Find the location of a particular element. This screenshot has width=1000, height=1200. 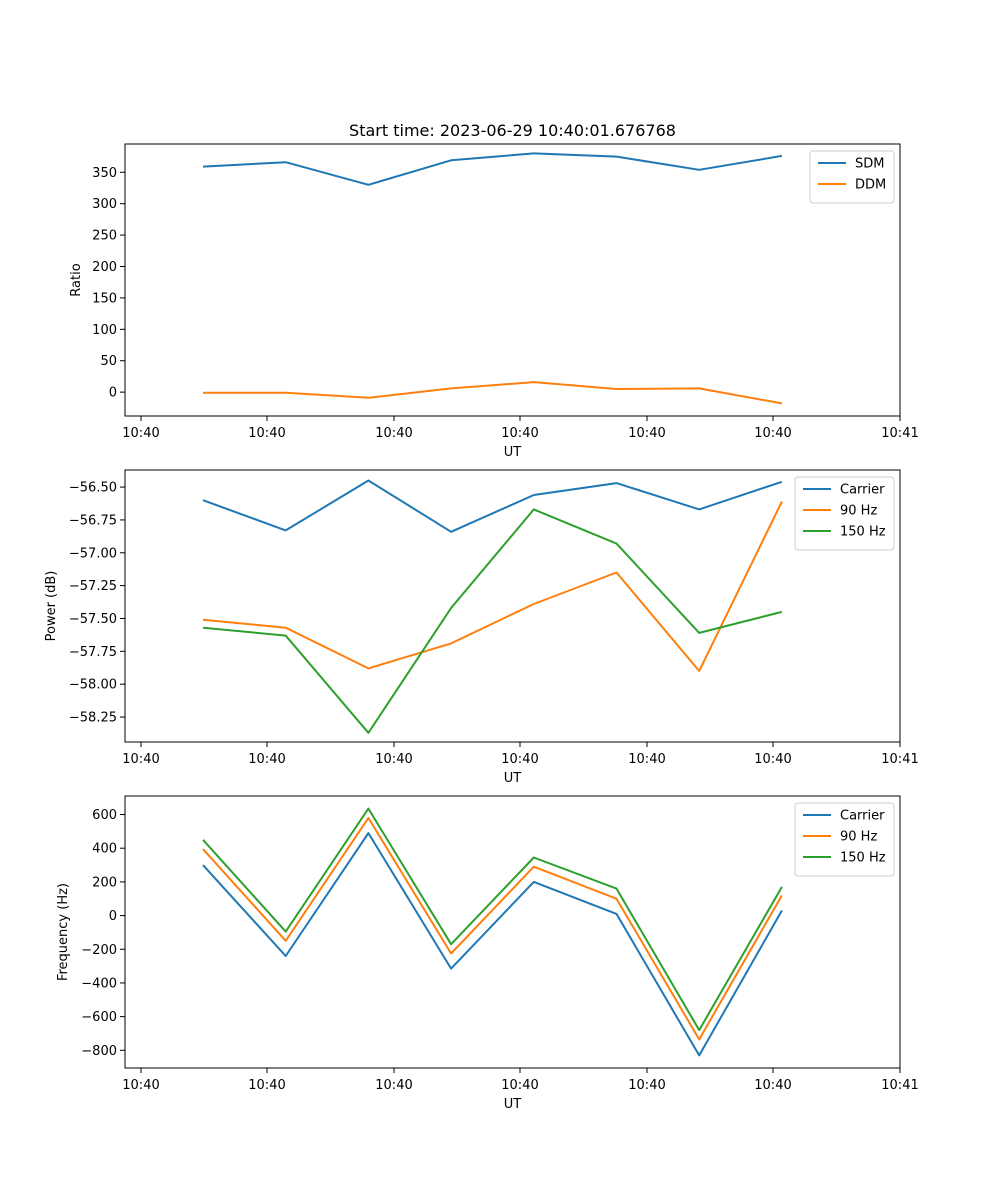

y-tick-label: −56.50 is located at coordinates (93, 488).